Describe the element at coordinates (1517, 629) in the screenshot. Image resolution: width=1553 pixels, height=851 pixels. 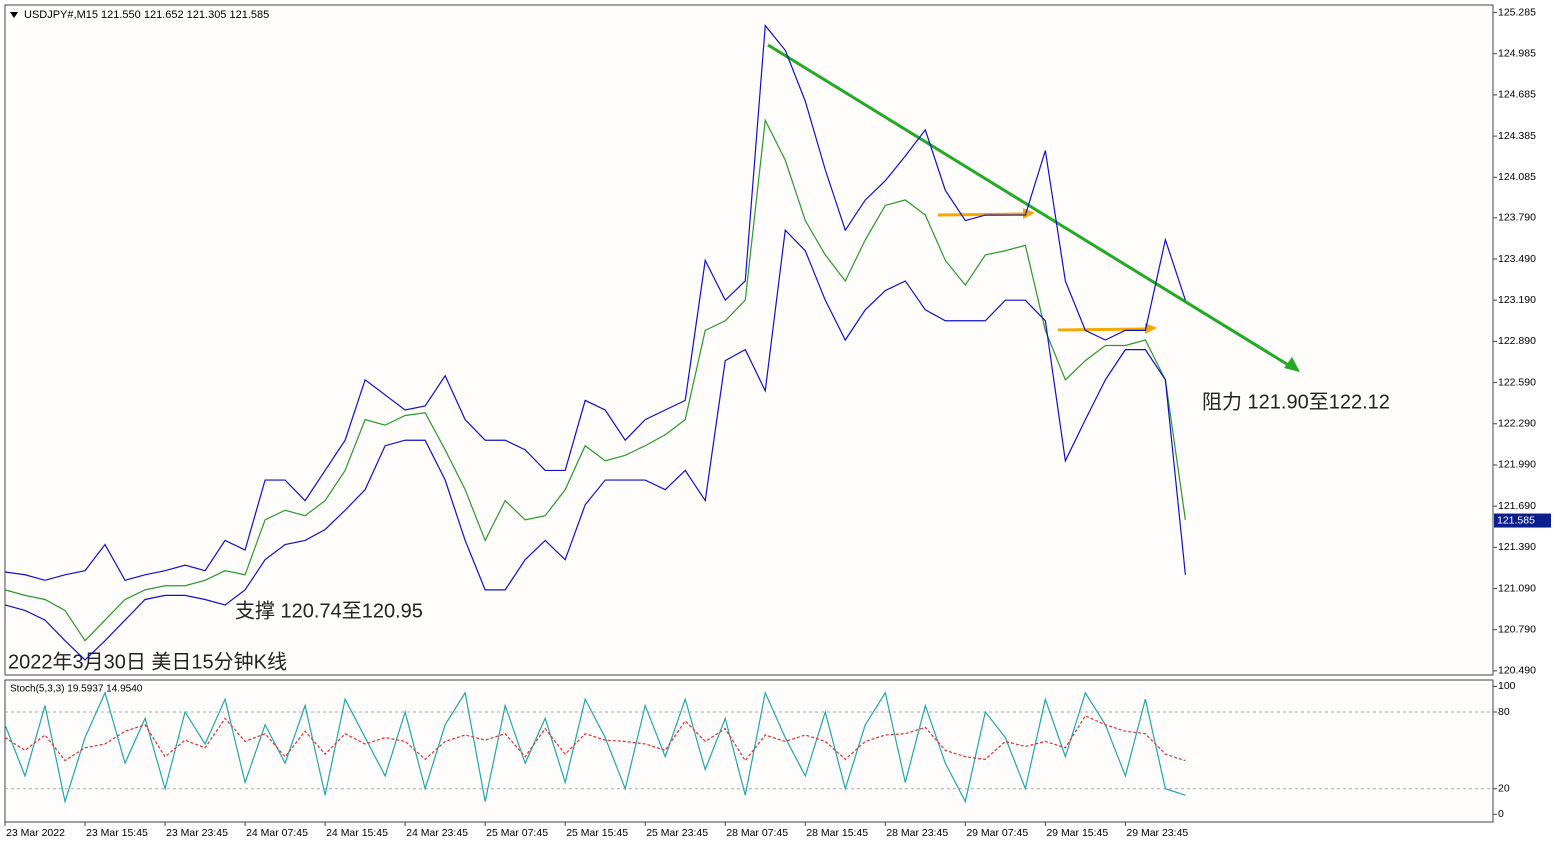
I see `y-tick-label: 120.790` at that location.